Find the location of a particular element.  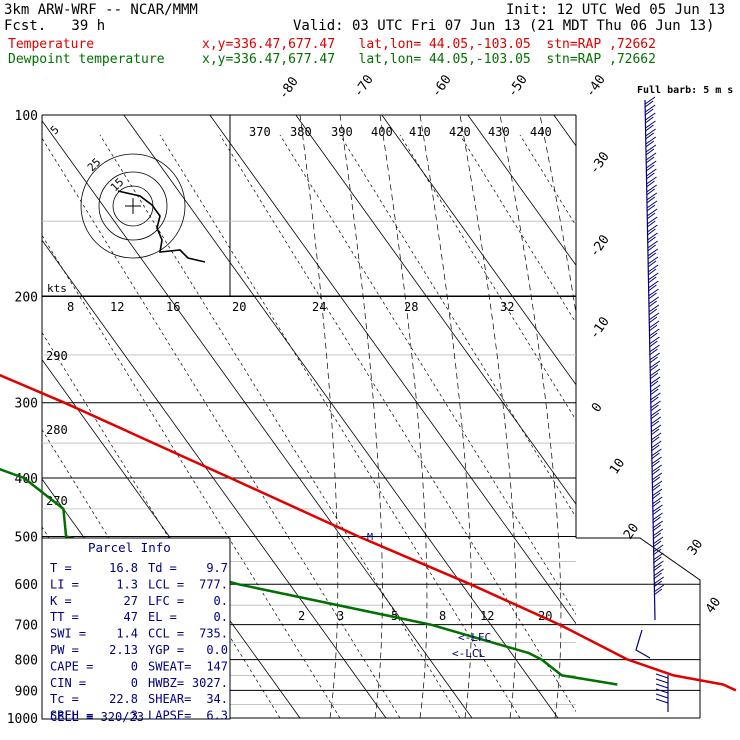

parcel-row-label-b: YGP = is located at coordinates (166, 650).